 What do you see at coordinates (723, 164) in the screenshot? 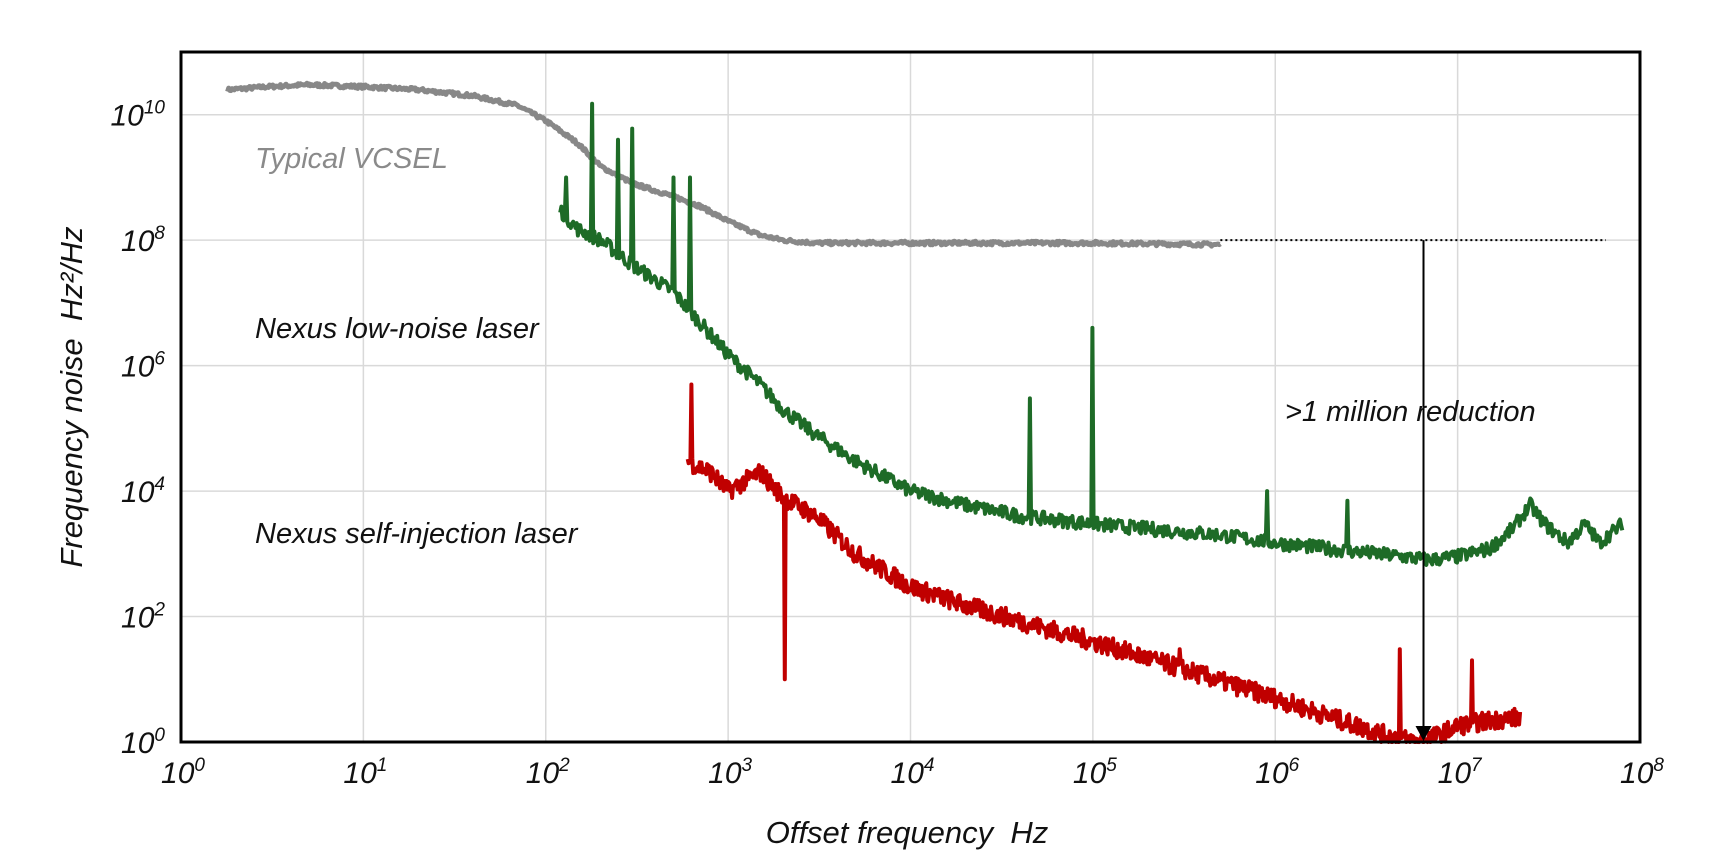
I see `series-line` at bounding box center [723, 164].